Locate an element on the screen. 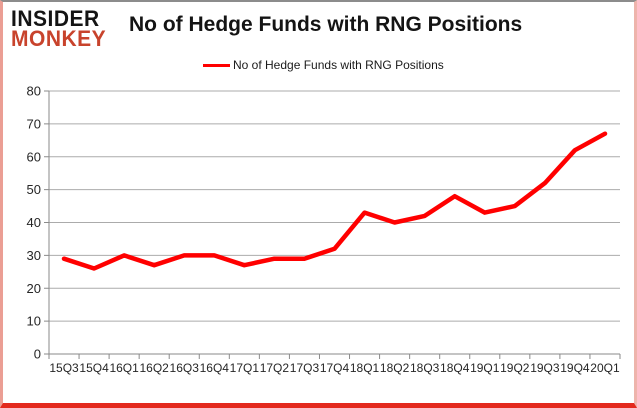 The width and height of the screenshot is (637, 408). x-tick-label: 20Q1 is located at coordinates (605, 368).